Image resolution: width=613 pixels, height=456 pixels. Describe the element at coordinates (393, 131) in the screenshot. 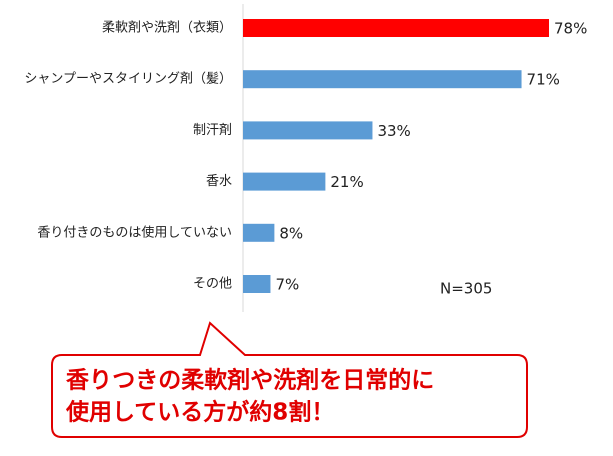

I see `value-label: 33%` at that location.